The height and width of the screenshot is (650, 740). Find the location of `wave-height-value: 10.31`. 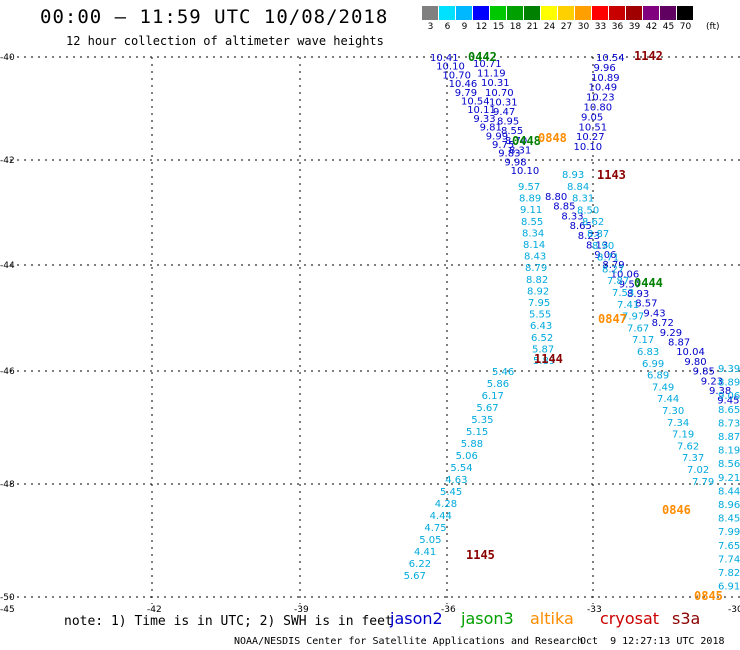

wave-height-value: 10.31 is located at coordinates (495, 83).